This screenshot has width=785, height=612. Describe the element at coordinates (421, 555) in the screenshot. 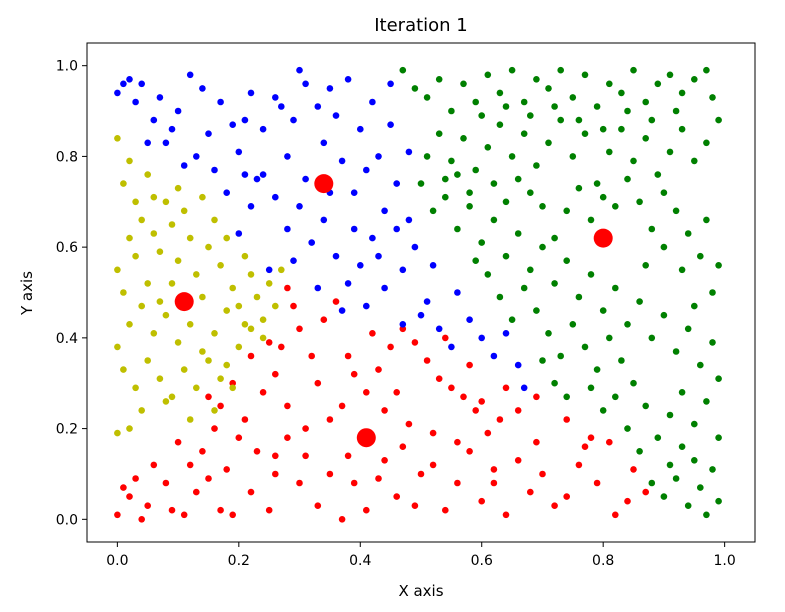

I see `x-axis-ticks: 0.0 0.2 0.4 0.6 0.8 1.0` at that location.